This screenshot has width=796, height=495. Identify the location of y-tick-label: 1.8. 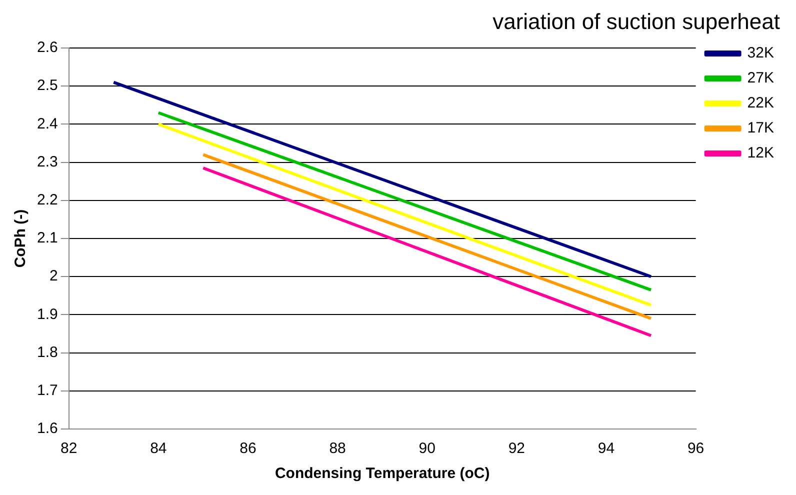
(47, 352).